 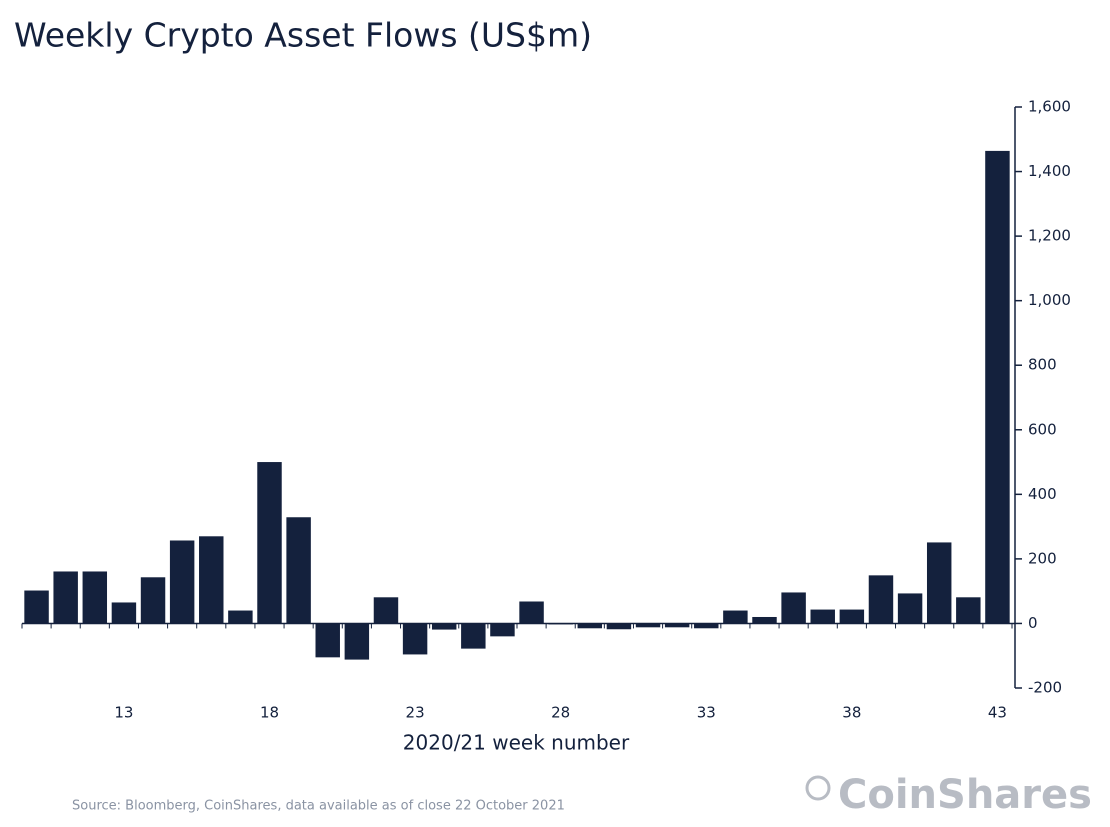 I want to click on y-tick-label: 800, so click(x=1042, y=365).